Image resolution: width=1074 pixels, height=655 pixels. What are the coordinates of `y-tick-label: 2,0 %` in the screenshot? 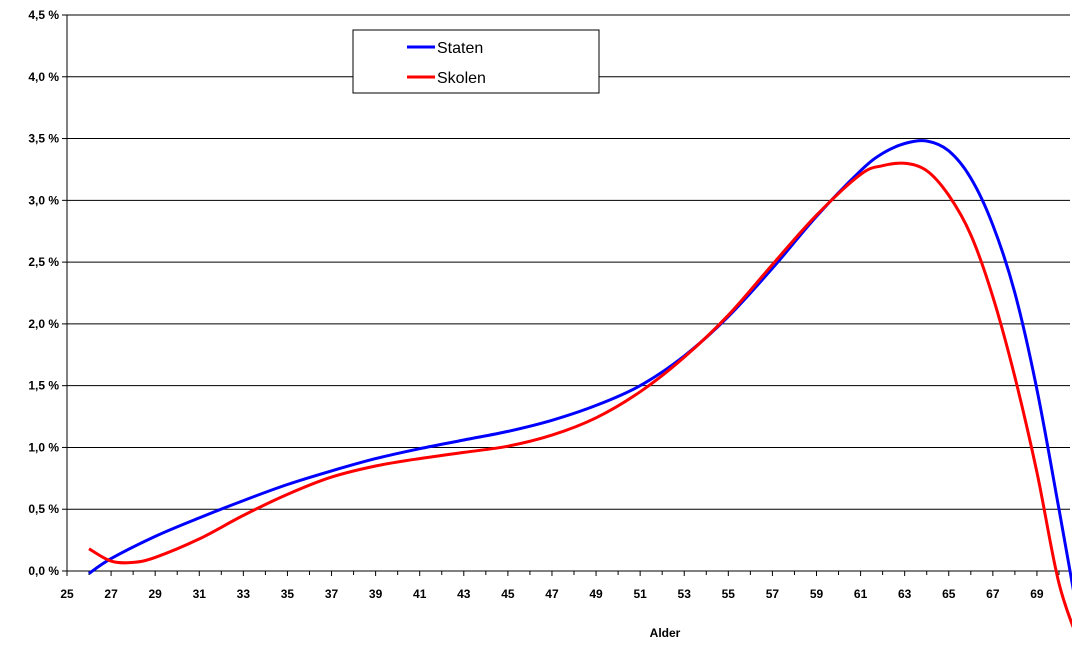 It's located at (43, 324).